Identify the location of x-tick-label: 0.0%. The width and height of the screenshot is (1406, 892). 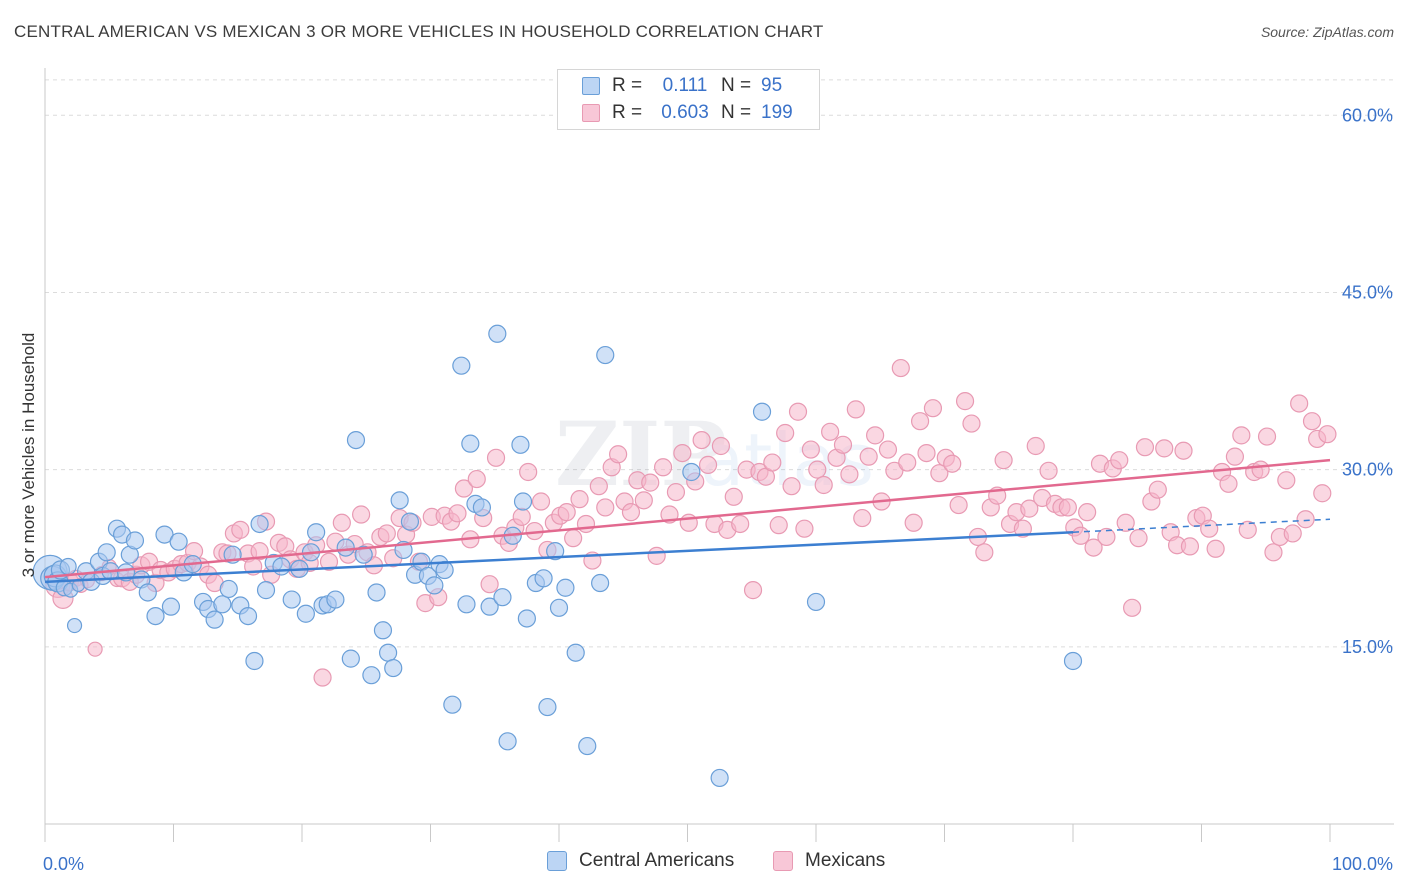
(63, 864).